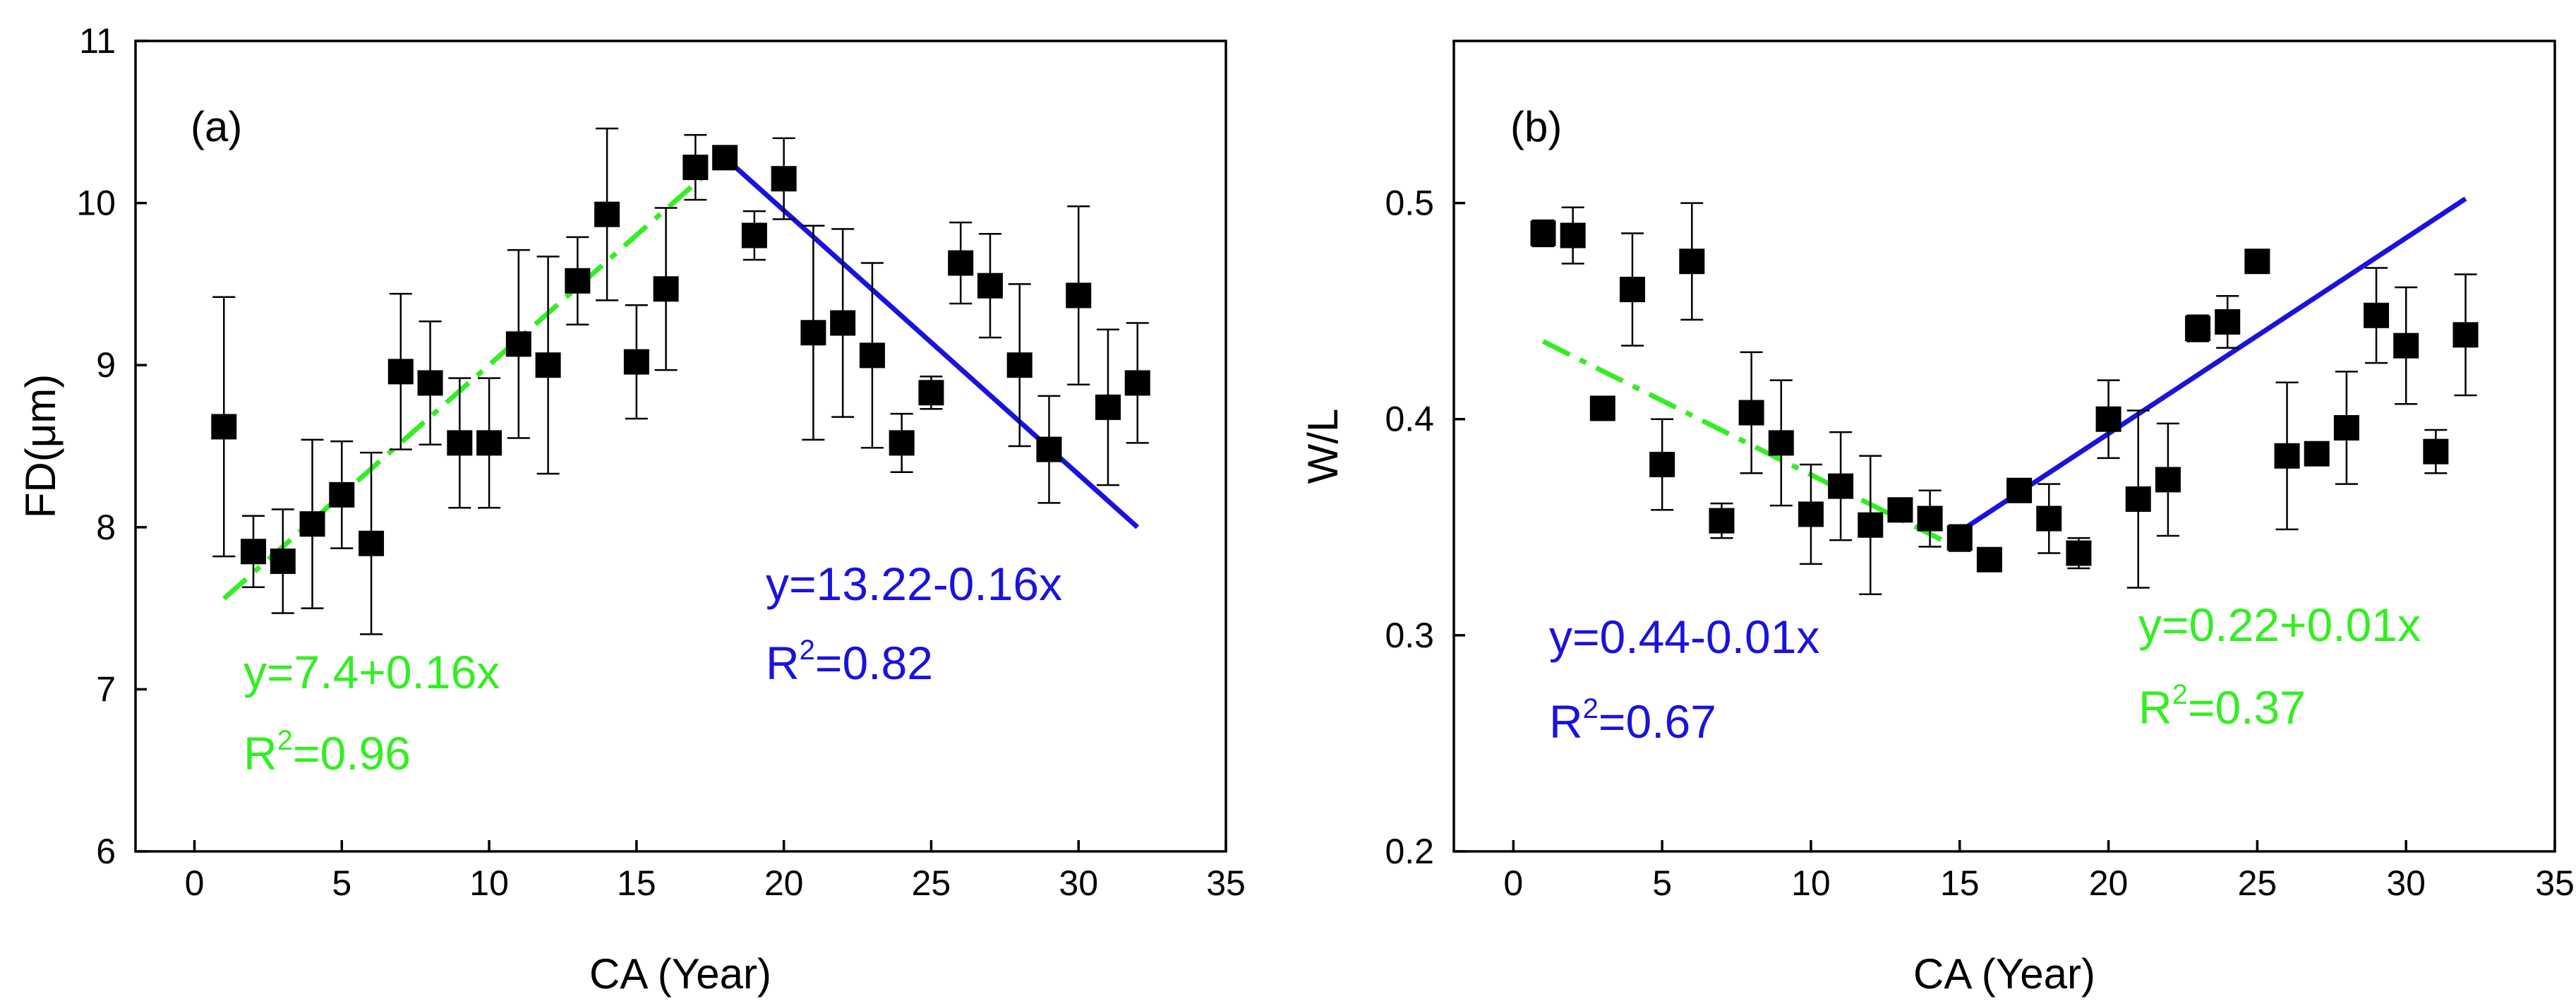  What do you see at coordinates (1684, 637) in the screenshot?
I see `equation-label: y=0.44-0.01x` at bounding box center [1684, 637].